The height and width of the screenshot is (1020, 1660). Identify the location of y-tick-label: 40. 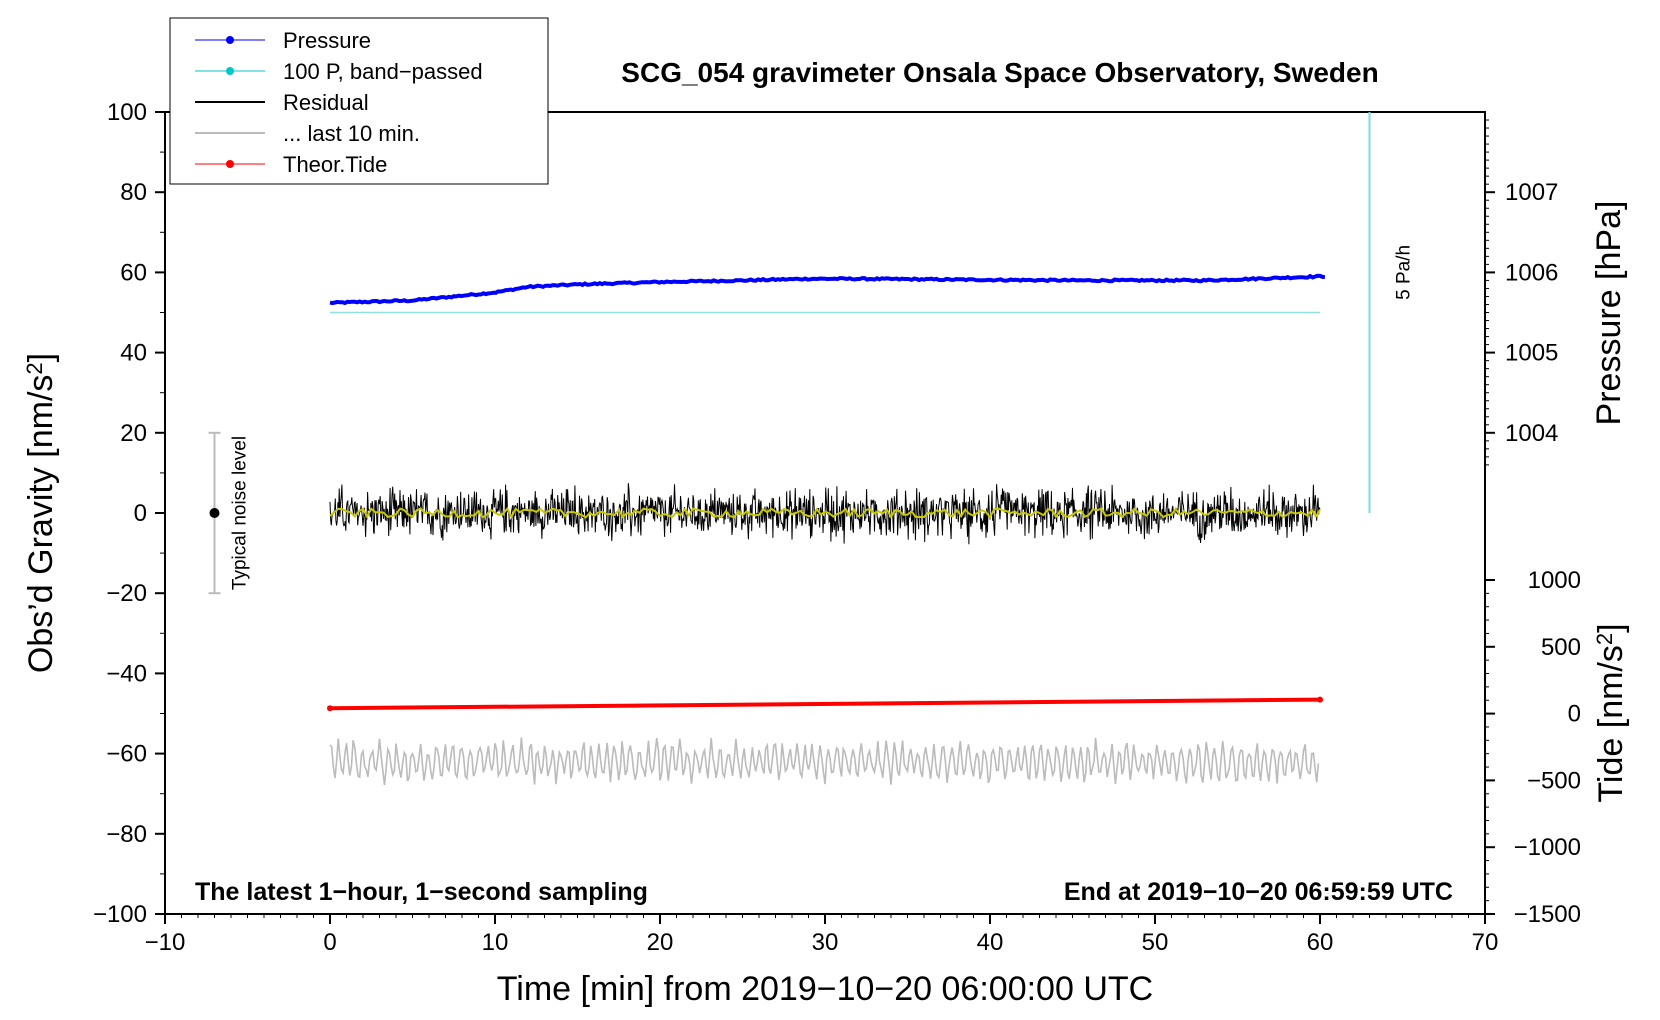
(133, 353).